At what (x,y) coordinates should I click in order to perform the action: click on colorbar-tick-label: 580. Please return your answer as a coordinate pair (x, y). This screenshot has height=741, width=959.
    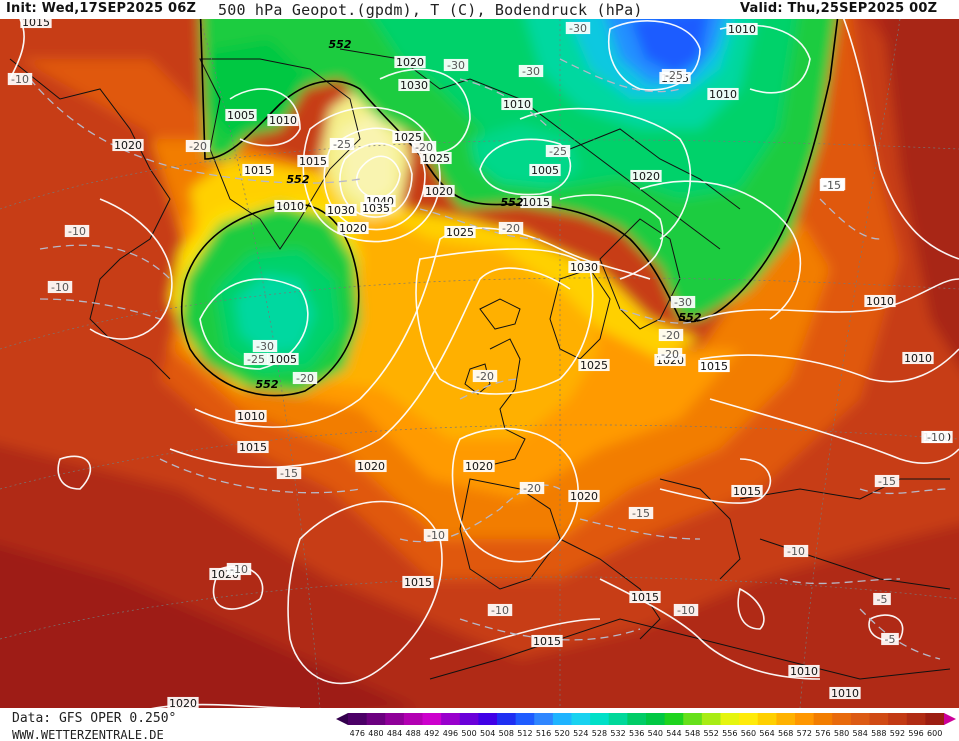
    Looking at the image, I should click on (841, 733).